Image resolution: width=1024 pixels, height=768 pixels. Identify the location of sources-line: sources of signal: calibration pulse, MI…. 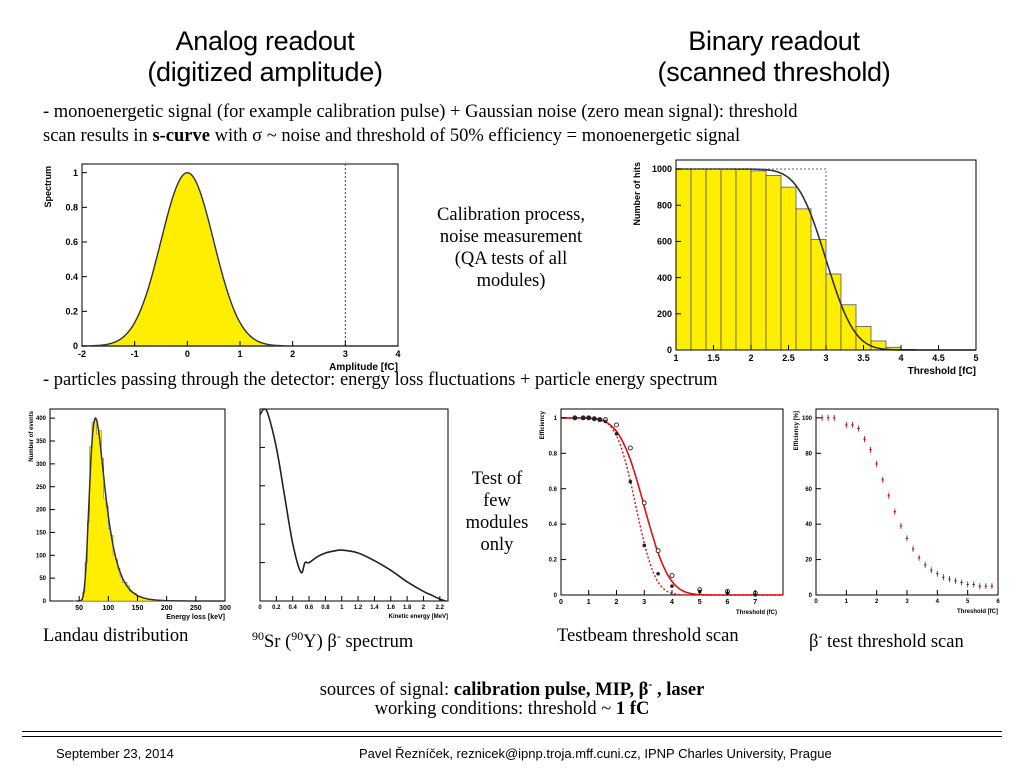
(512, 687).